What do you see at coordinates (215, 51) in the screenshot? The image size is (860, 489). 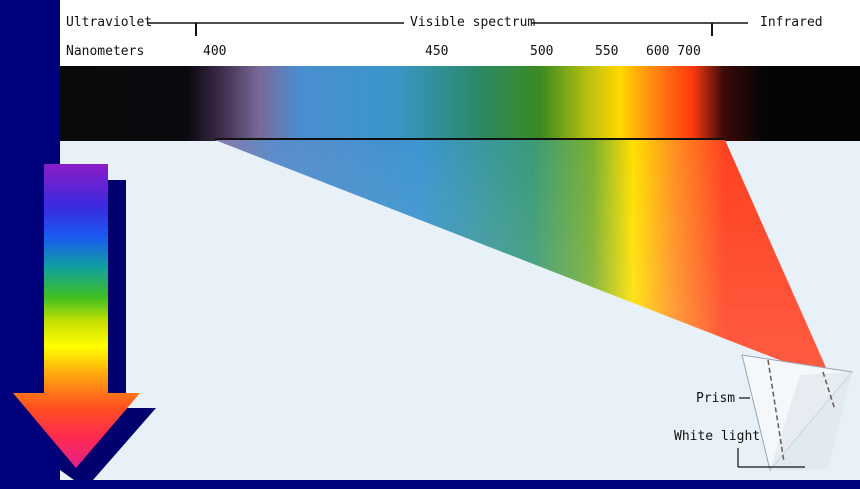 I see `tick-label-400: 400` at bounding box center [215, 51].